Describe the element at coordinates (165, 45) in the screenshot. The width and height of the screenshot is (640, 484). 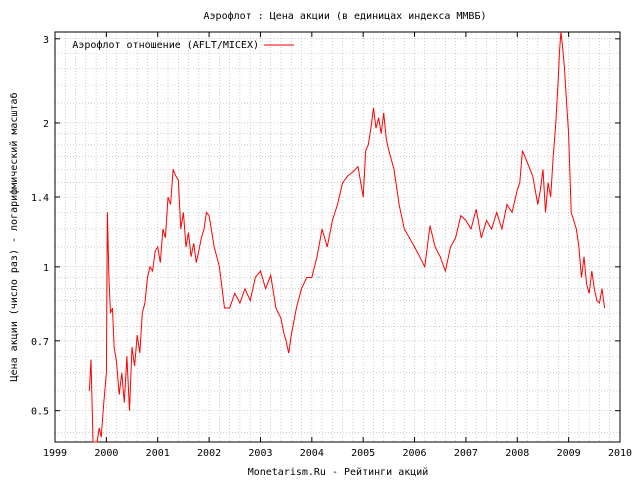
I see `legend-label: Аэрофлот отношение (AFLT/MICEX)` at that location.